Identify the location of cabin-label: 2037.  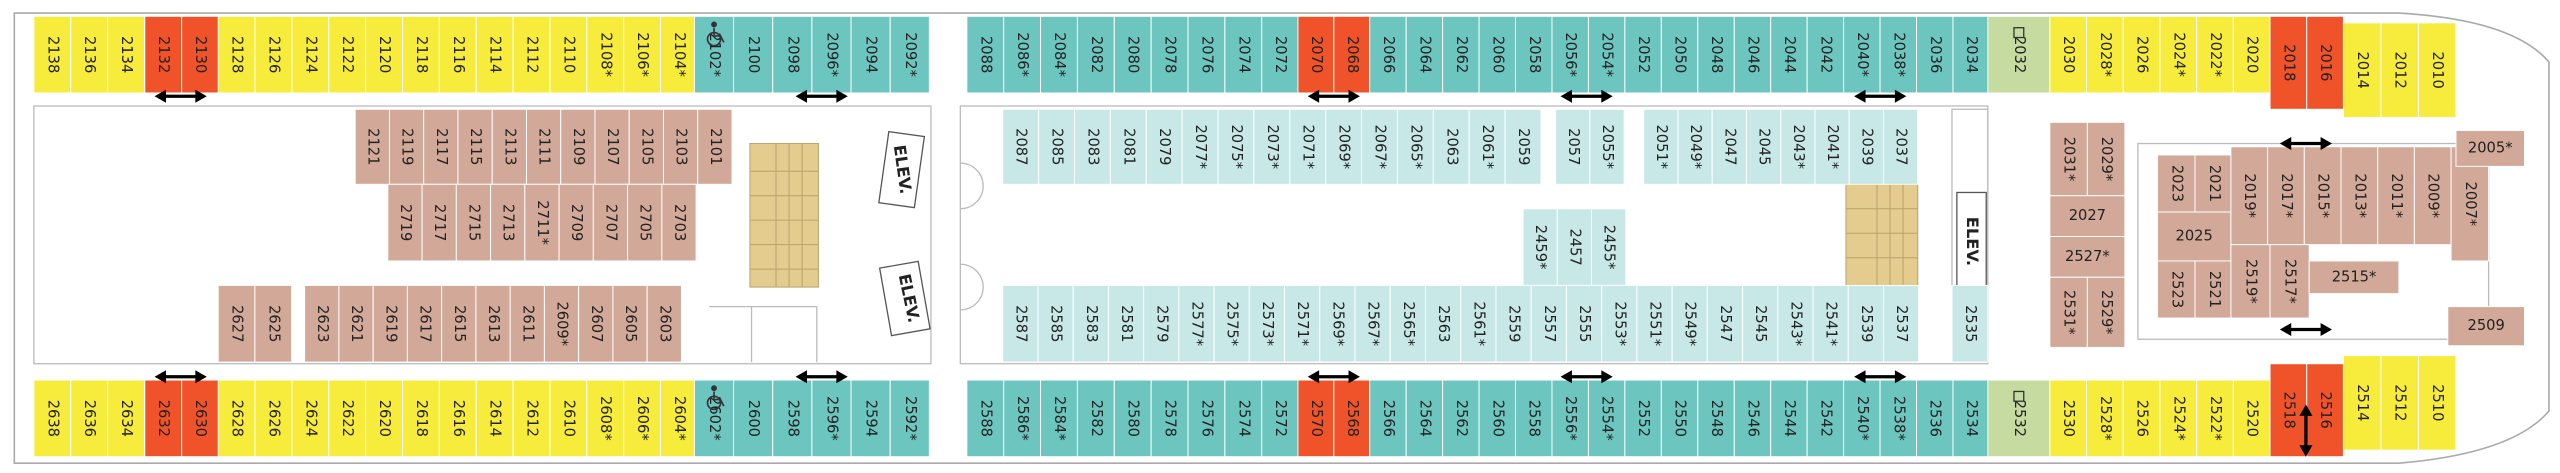
(1901, 146).